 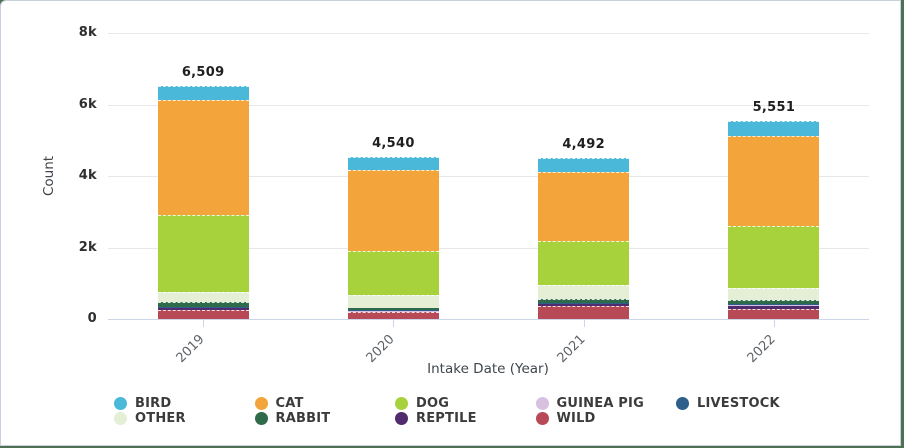 I want to click on x-tick-2019, so click(x=204, y=323).